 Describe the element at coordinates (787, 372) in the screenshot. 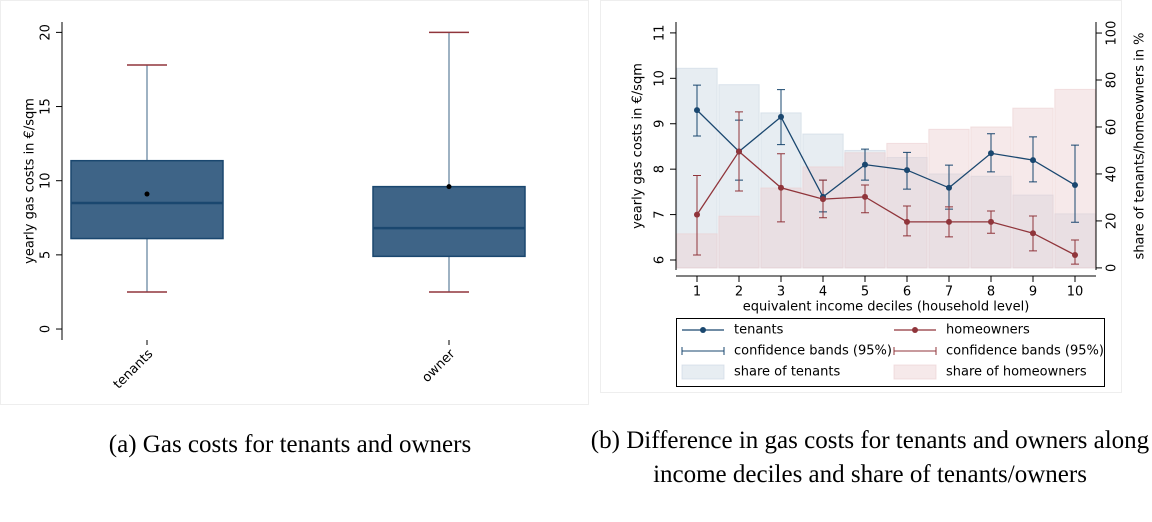

I see `legend-label: share of tenants` at that location.